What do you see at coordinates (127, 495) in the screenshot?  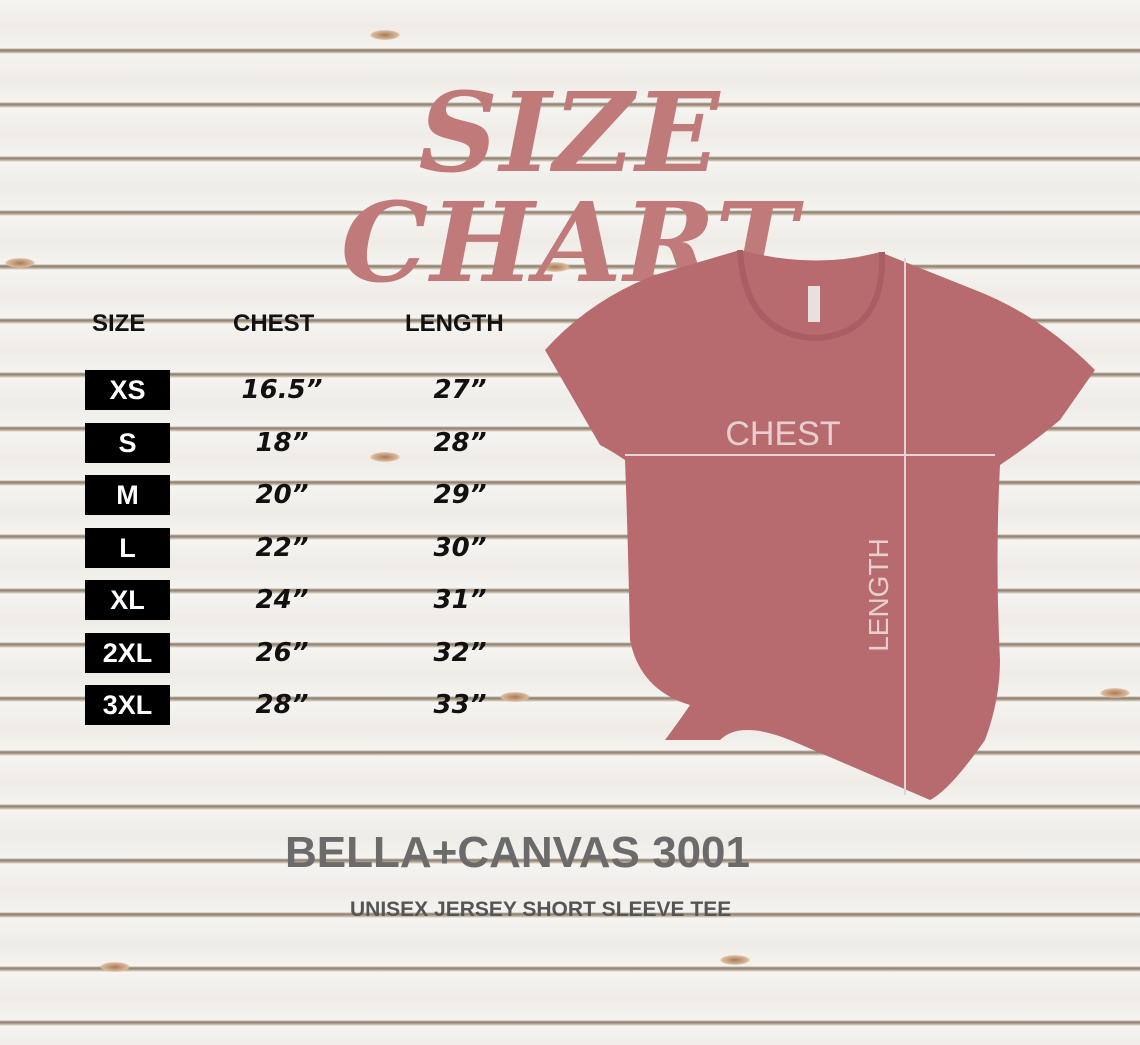 I see `size-cell: M` at bounding box center [127, 495].